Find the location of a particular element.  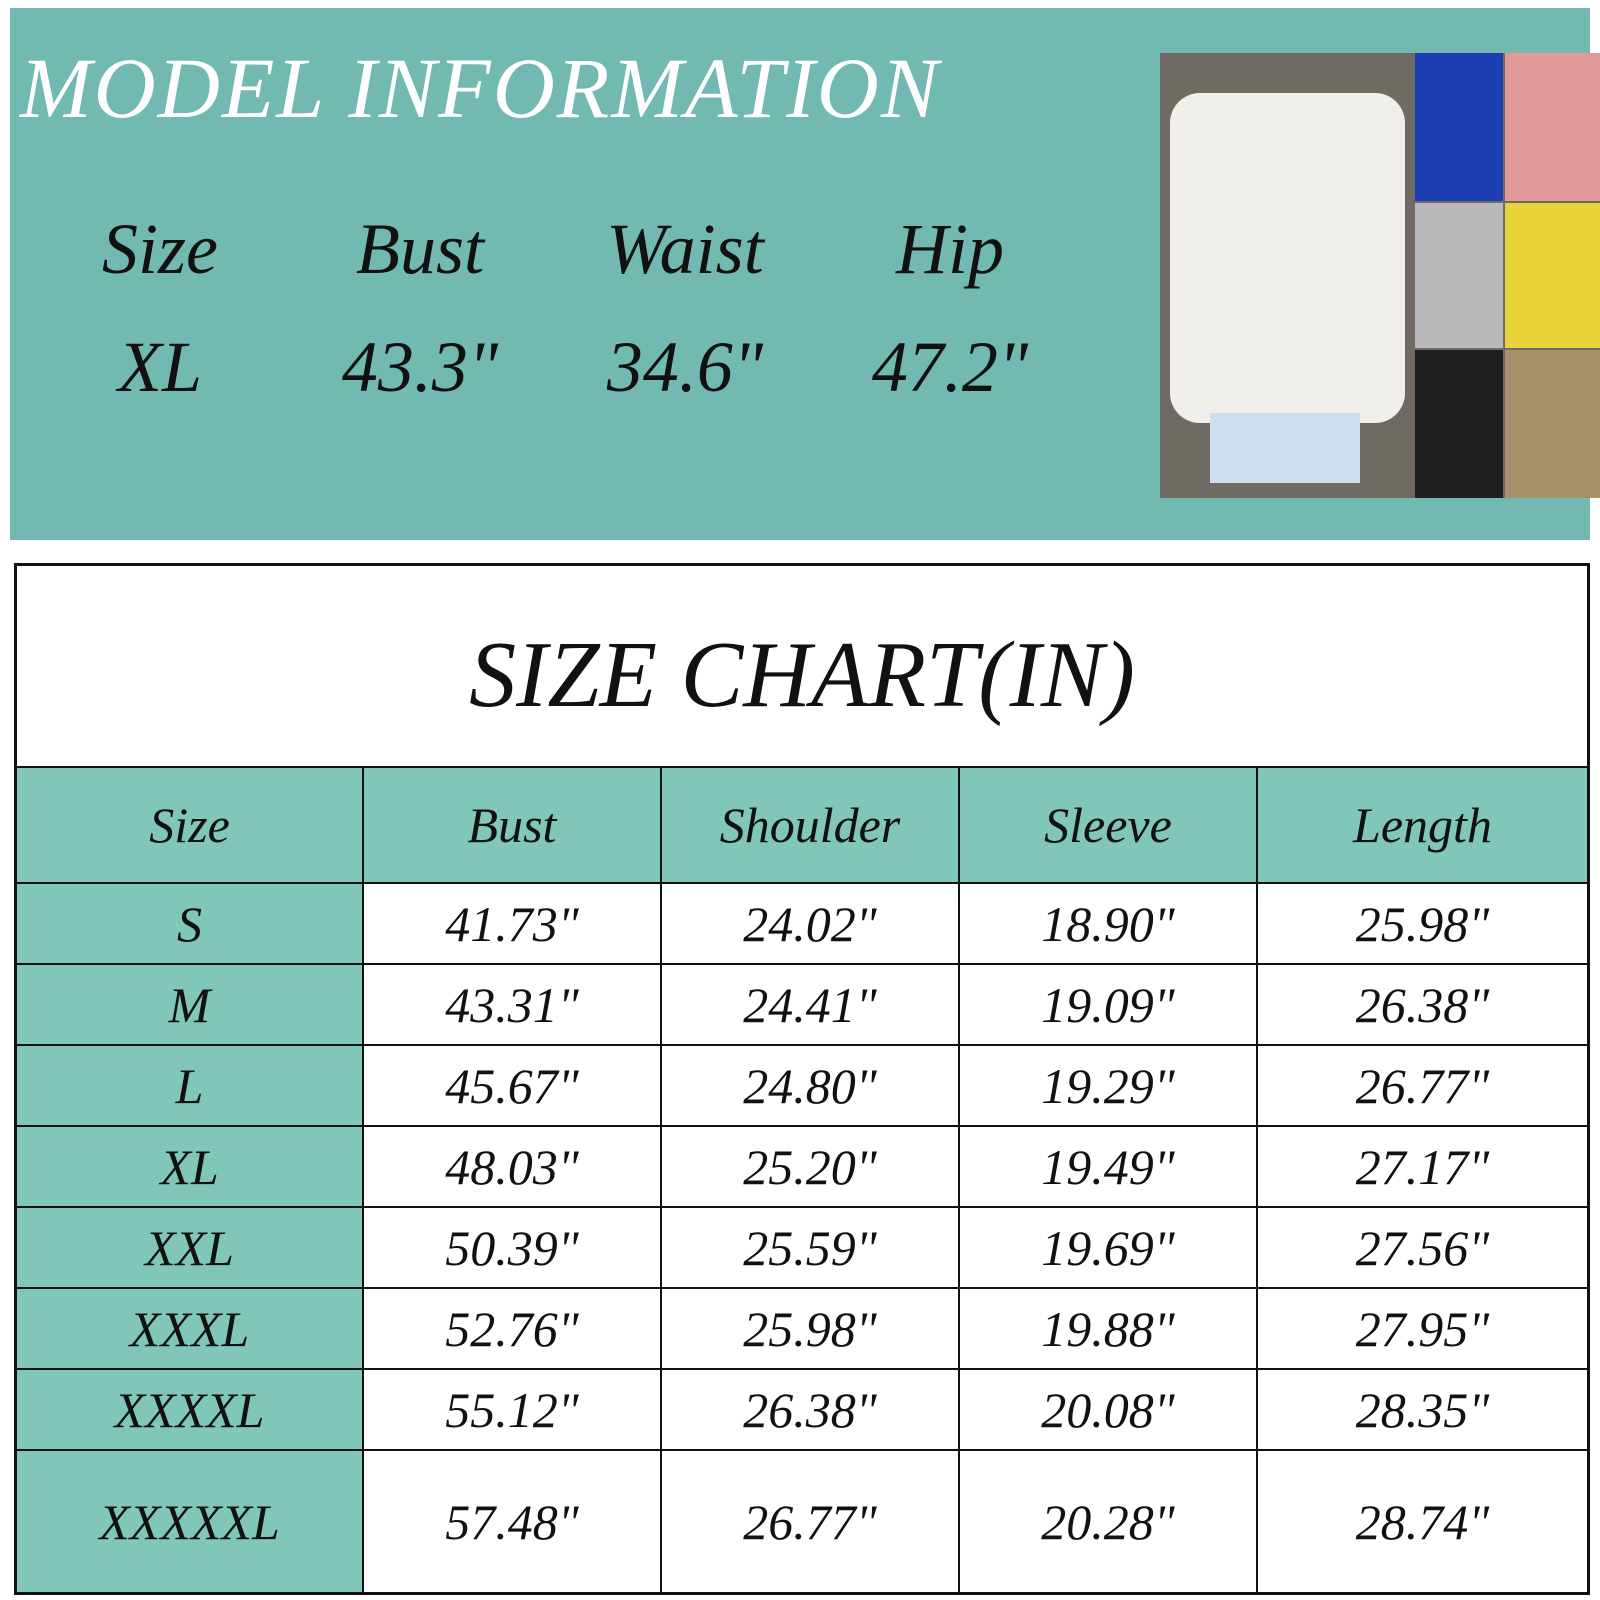

measurement: 19.09" is located at coordinates (1109, 1005).